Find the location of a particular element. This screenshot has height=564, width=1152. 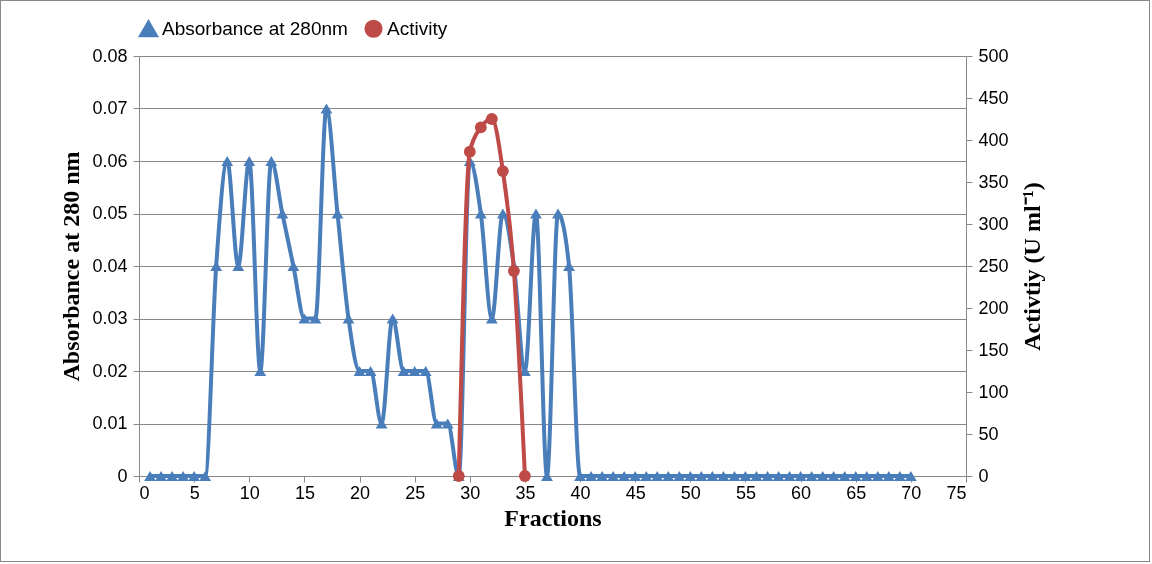

y2-tick-label: 0 is located at coordinates (983, 475).